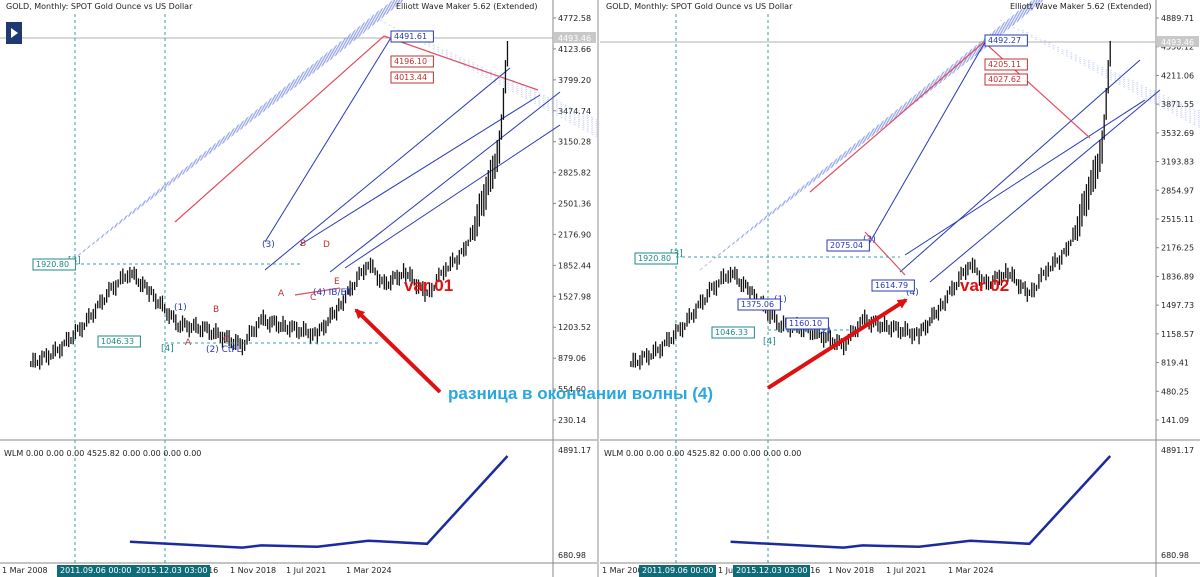 This screenshot has height=577, width=1200. Describe the element at coordinates (1177, 276) in the screenshot. I see `y-tick-label: 1836.89` at that location.